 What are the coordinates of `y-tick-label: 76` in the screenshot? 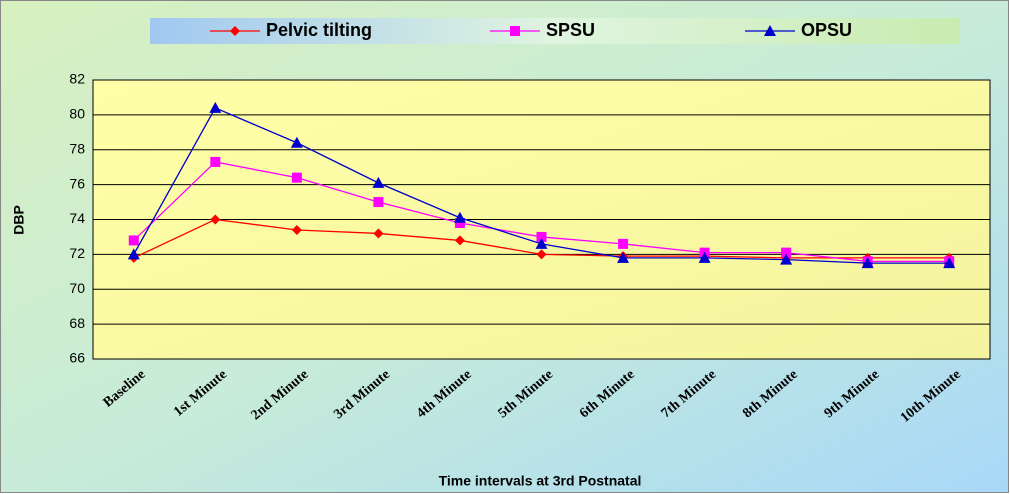 It's located at (77, 183).